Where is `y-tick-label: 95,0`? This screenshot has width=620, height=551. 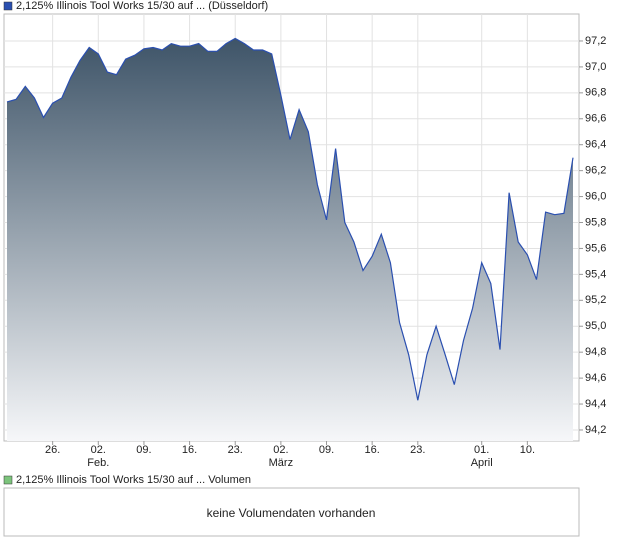 y-tick-label: 95,0 is located at coordinates (595, 326).